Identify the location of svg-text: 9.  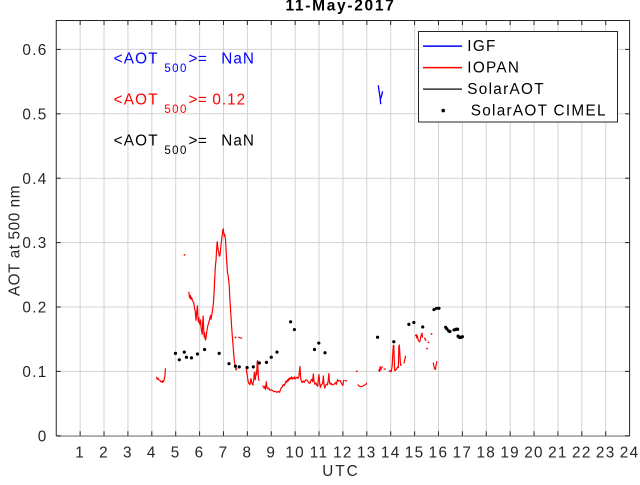
(271, 452).